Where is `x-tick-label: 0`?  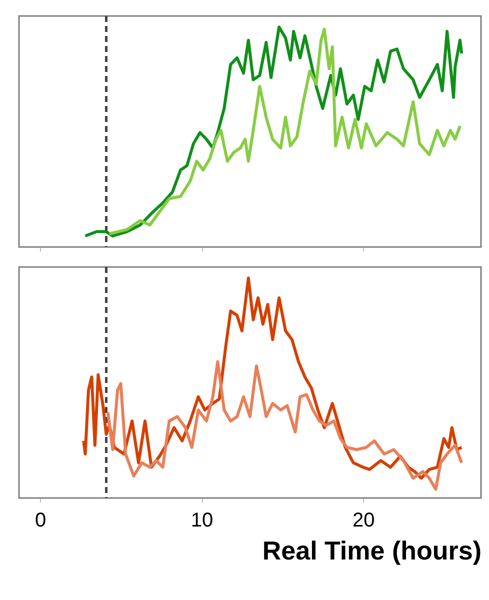 x-tick-label: 0 is located at coordinates (40, 521).